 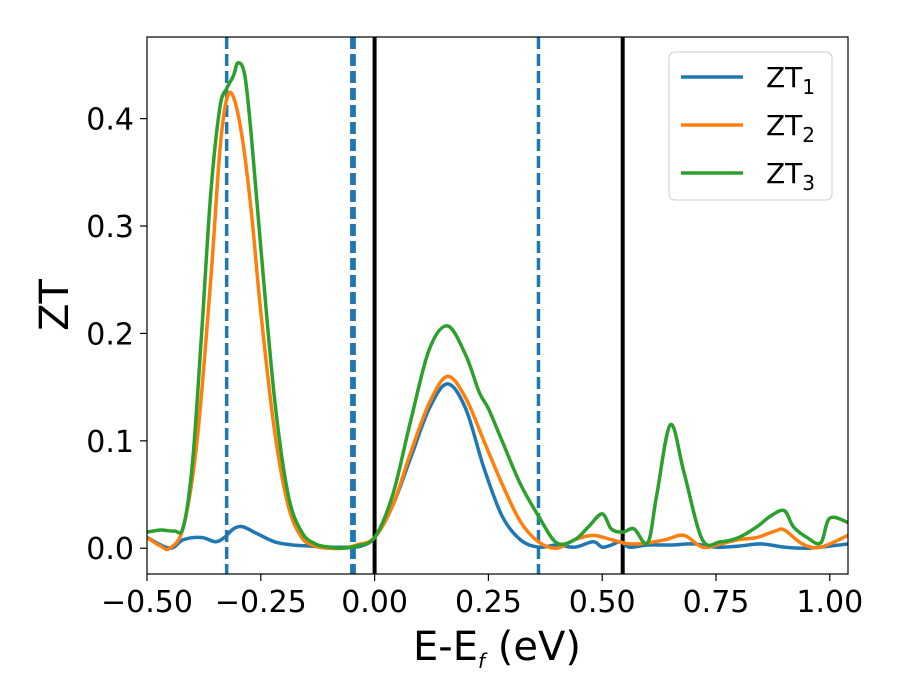 I want to click on y-tick-label: 0.0, so click(x=110, y=549).